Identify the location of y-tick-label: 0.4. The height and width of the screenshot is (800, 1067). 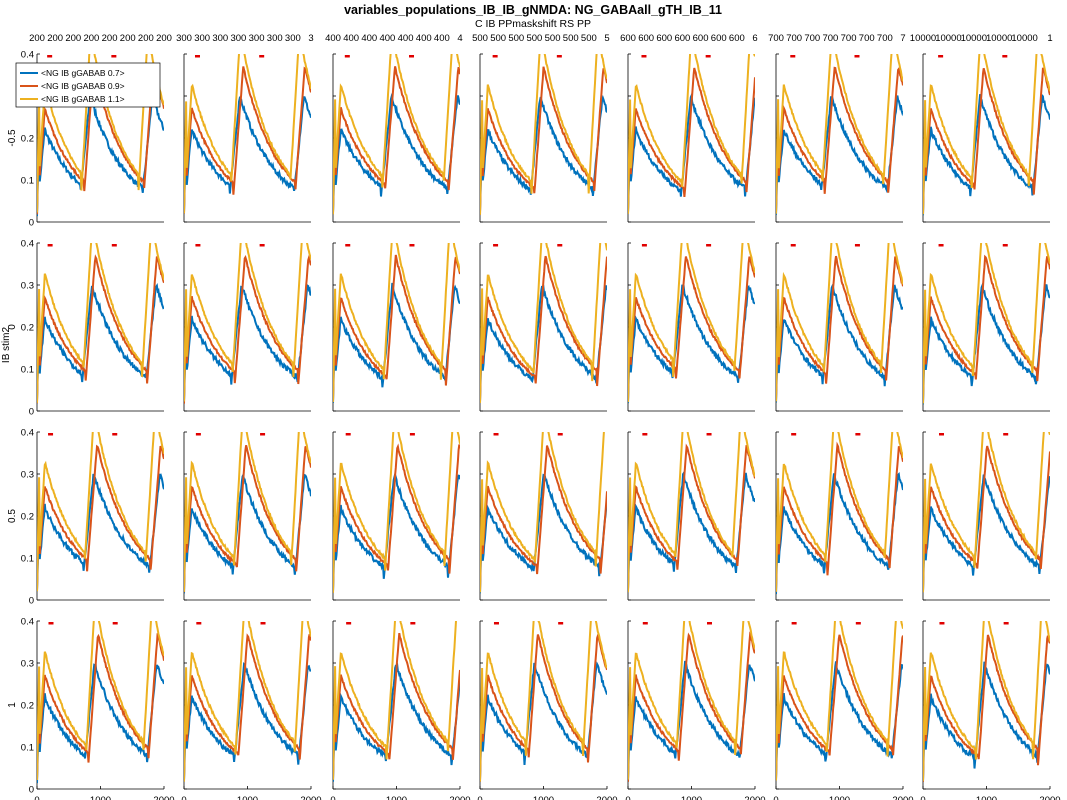
(27, 244).